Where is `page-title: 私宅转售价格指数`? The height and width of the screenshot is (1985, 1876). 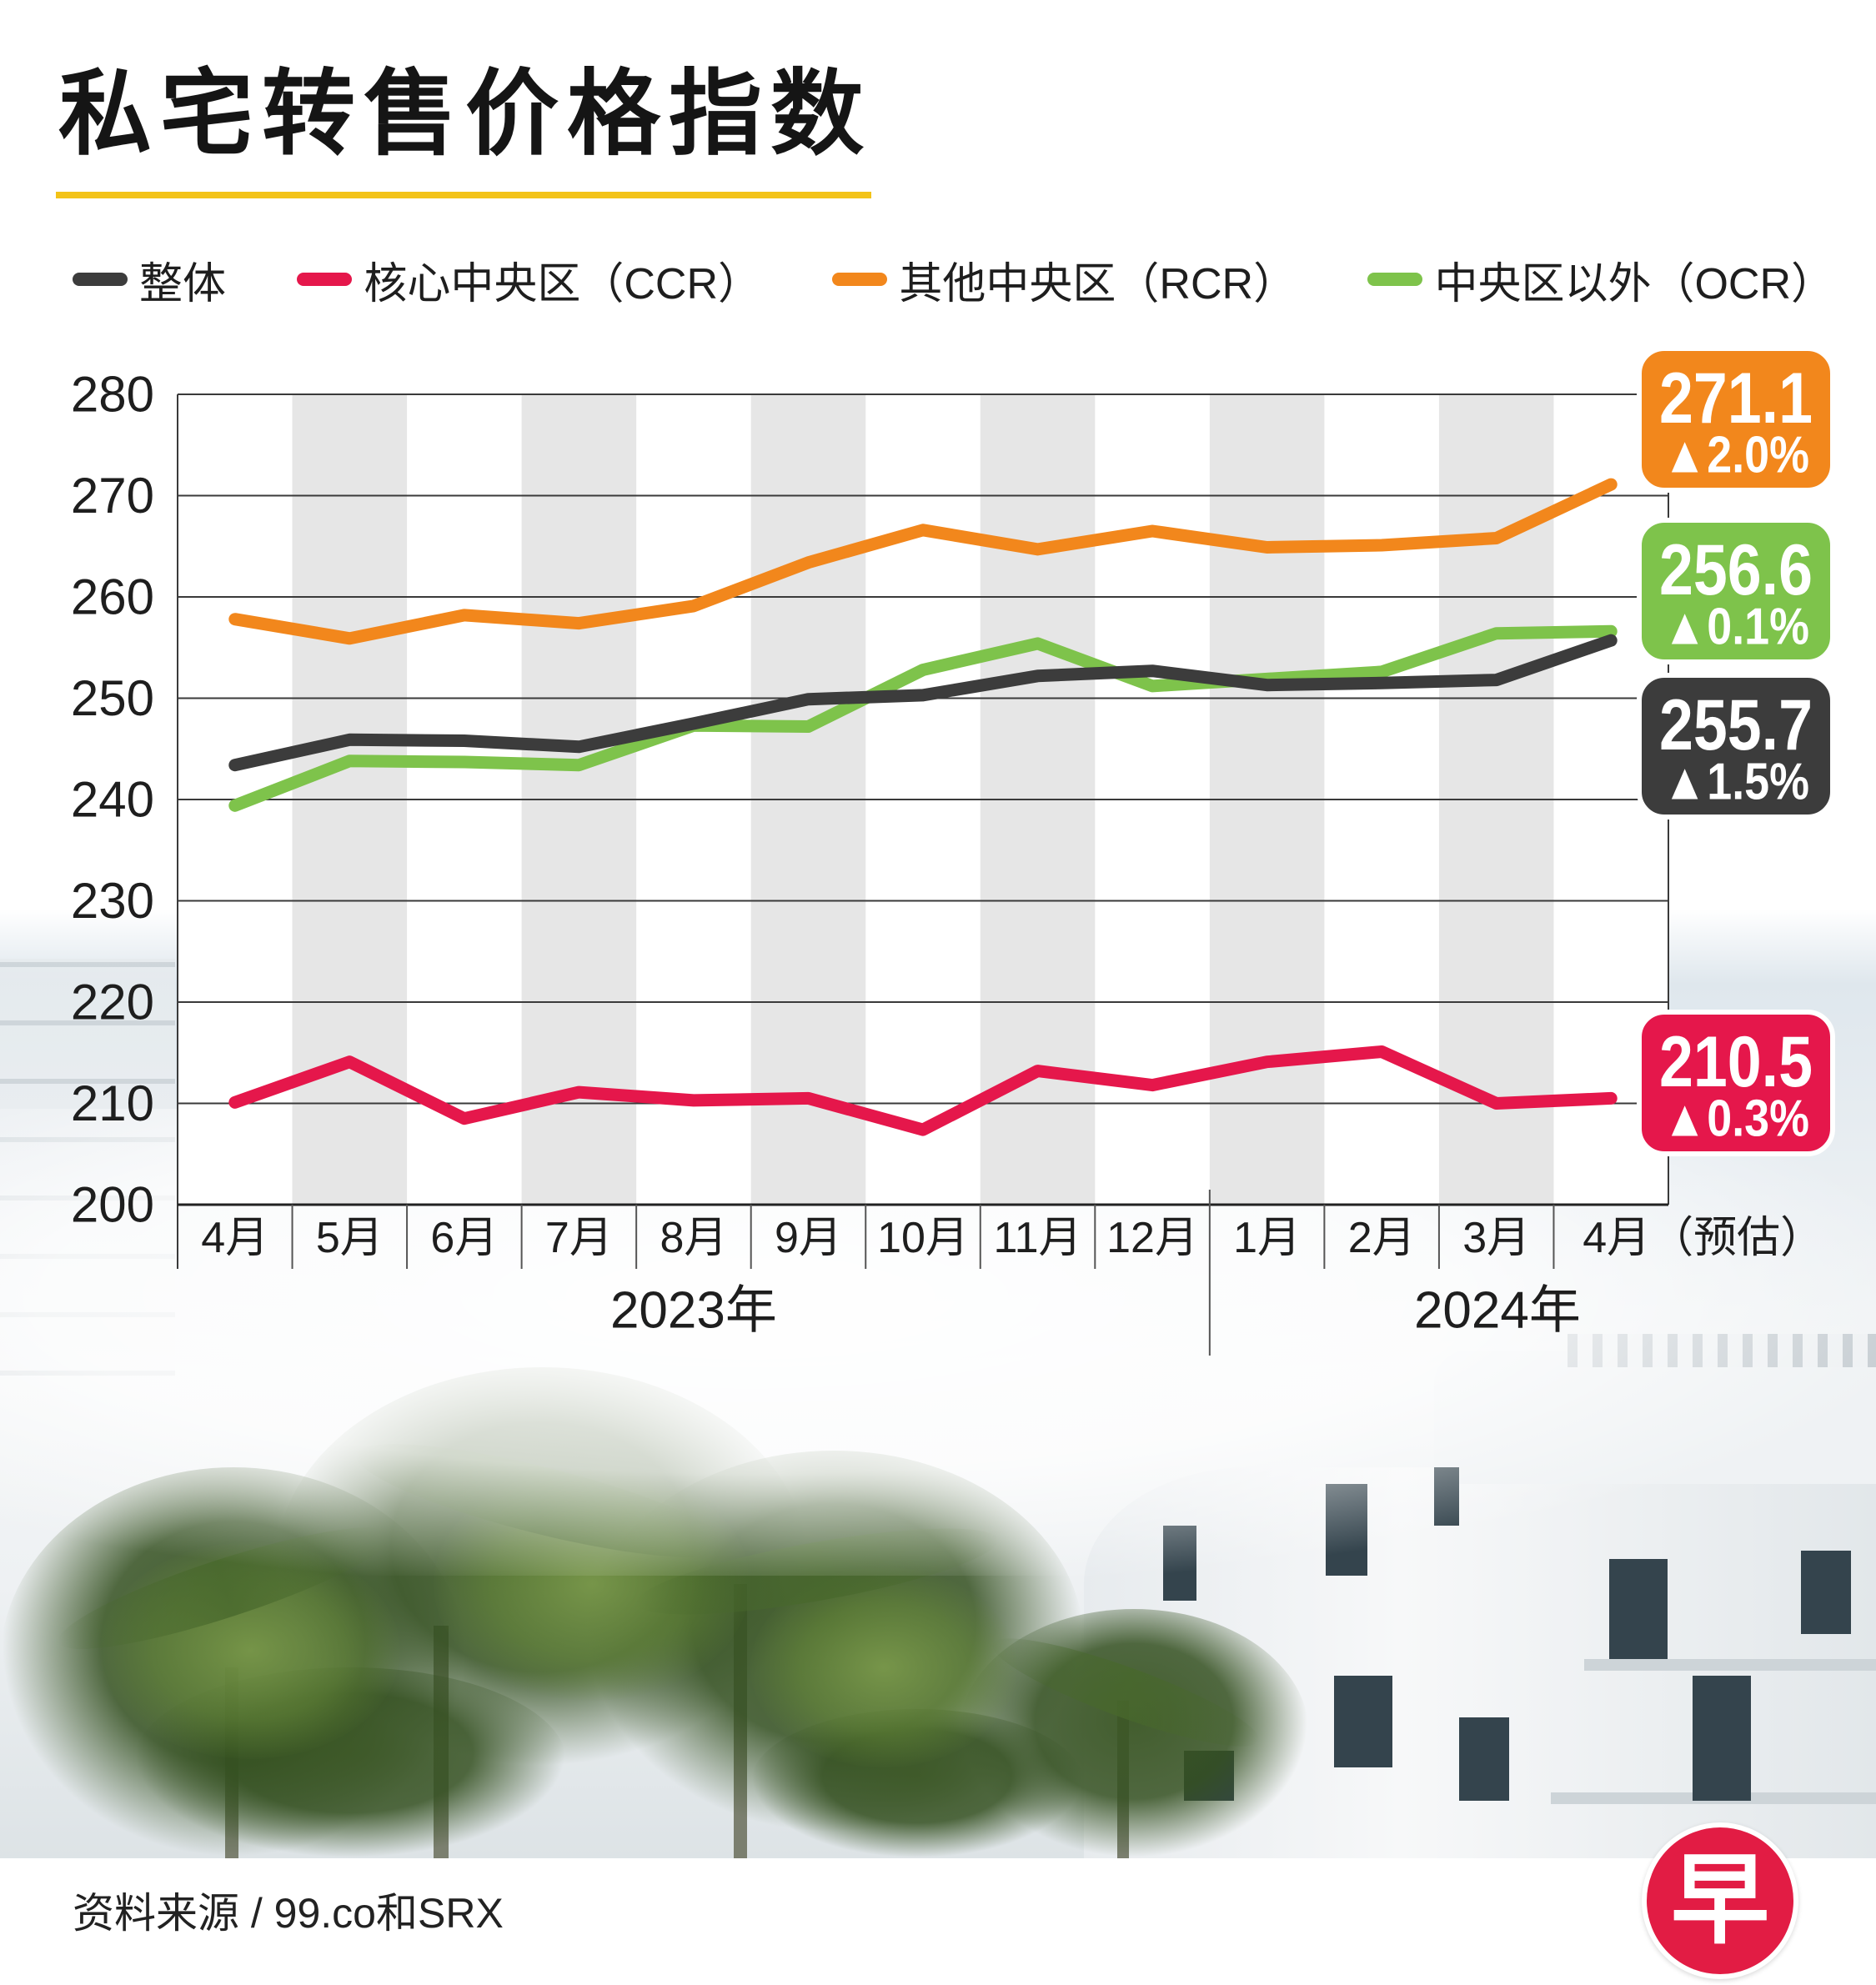 page-title: 私宅转售价格指数 is located at coordinates (465, 114).